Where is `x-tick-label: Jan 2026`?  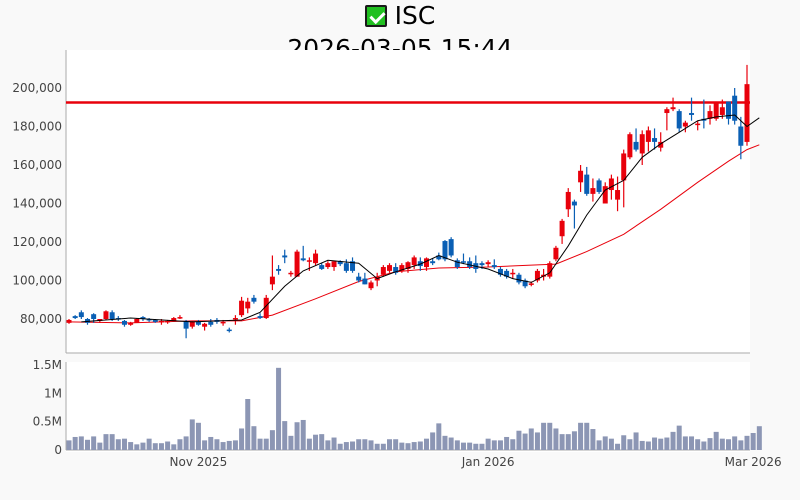
x-tick-label: Jan 2026 is located at coordinates (488, 462).